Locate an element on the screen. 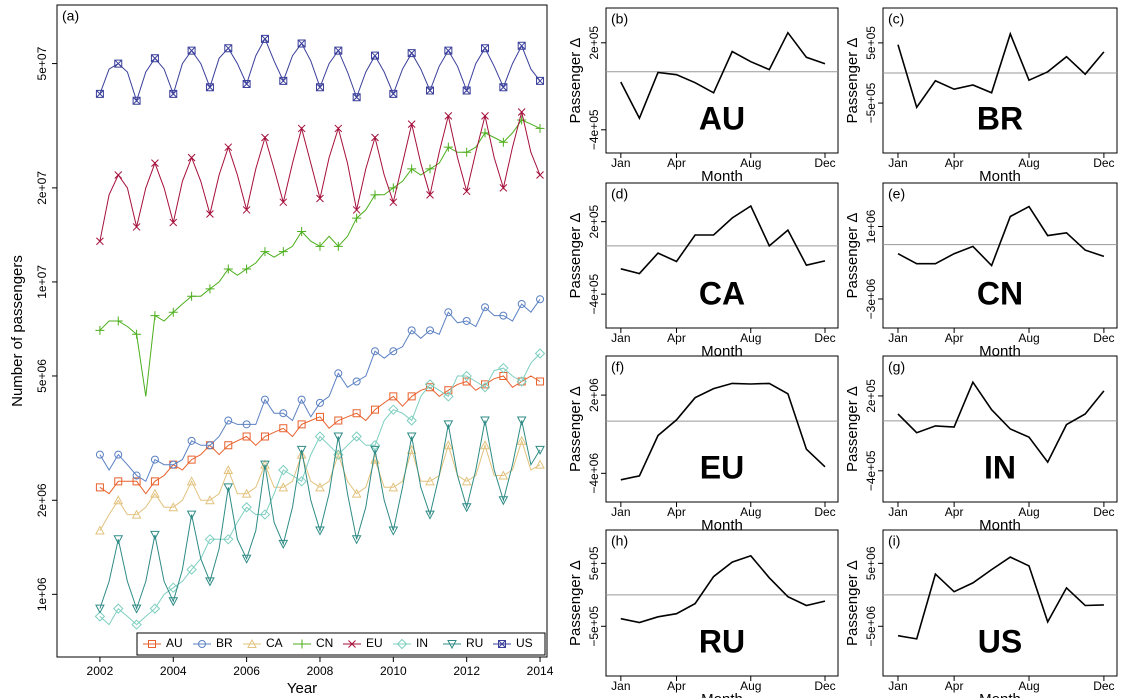 This screenshot has width=1122, height=698. y-tick-label: 2e+05 is located at coordinates (871, 396).